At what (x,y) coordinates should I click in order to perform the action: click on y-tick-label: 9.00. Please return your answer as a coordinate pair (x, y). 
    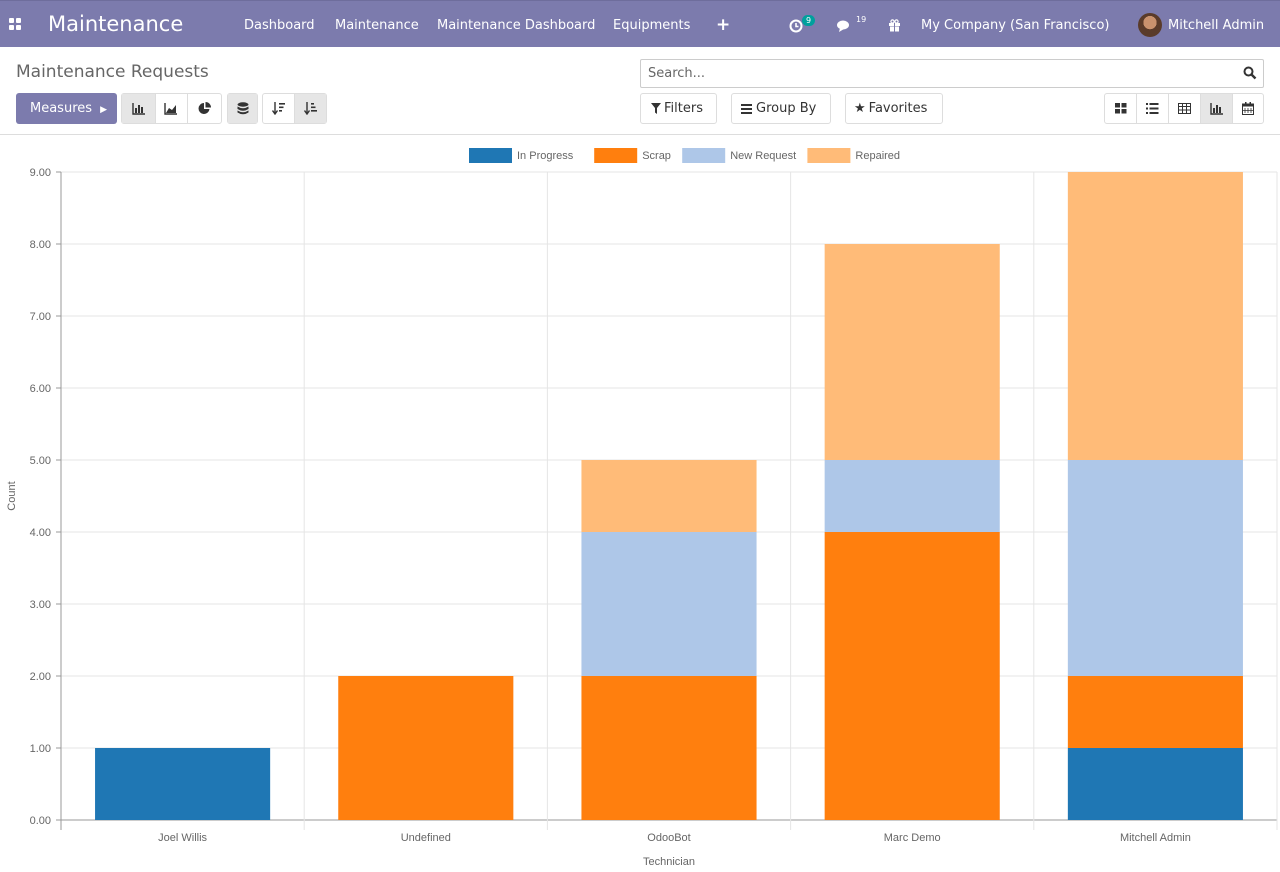
    Looking at the image, I should click on (40, 173).